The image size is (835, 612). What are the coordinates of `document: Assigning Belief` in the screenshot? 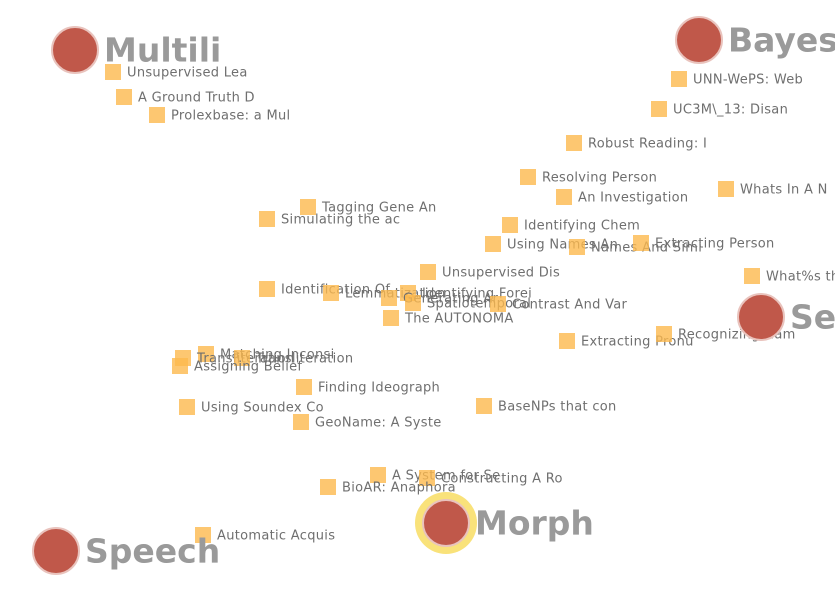 It's located at (237, 366).